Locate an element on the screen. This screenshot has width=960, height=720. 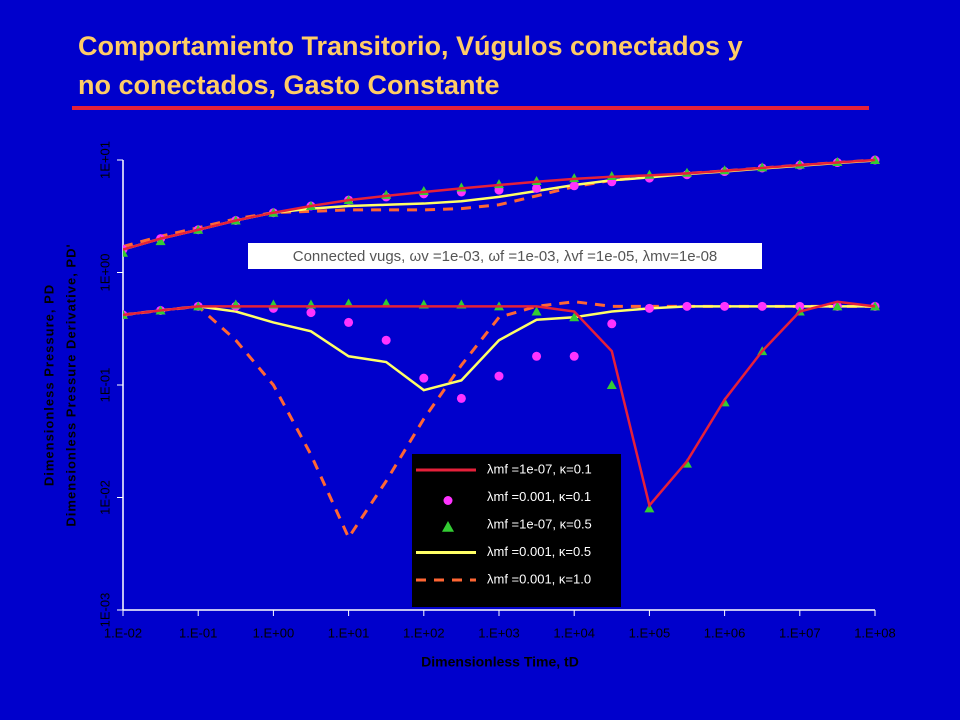
legend-label: λmf =0.001, κ=0.5 is located at coordinates (539, 551).